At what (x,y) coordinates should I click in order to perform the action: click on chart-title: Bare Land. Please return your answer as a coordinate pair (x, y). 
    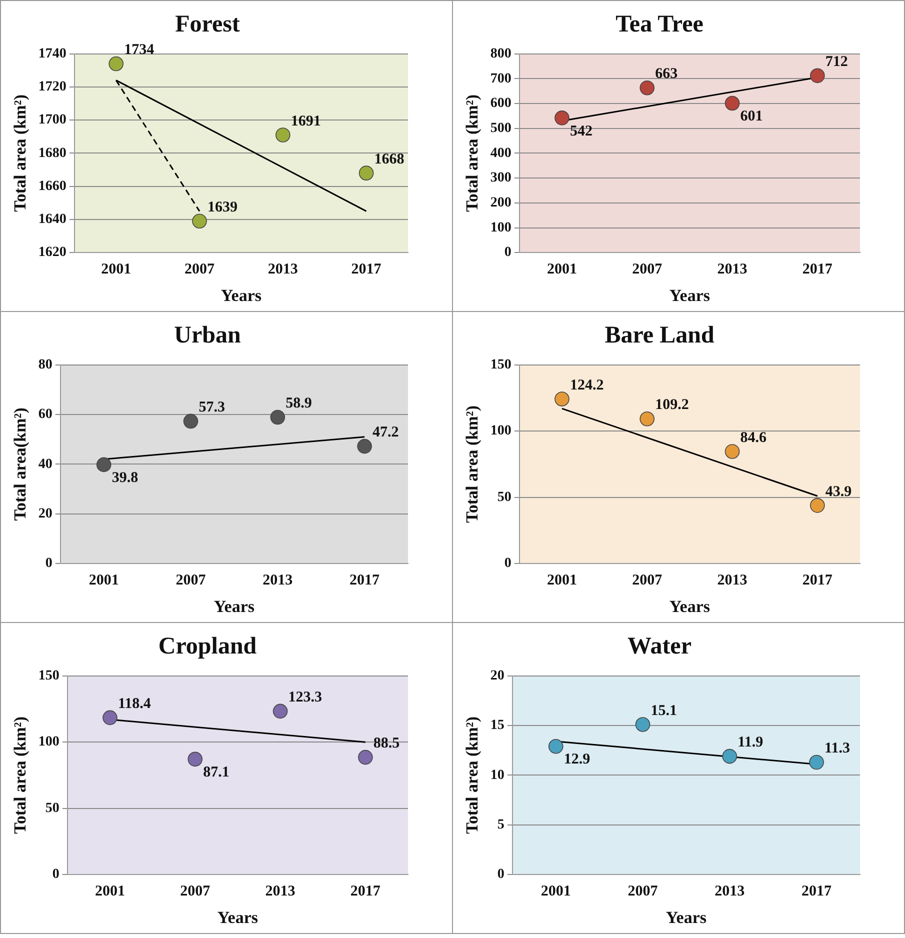
    Looking at the image, I should click on (659, 335).